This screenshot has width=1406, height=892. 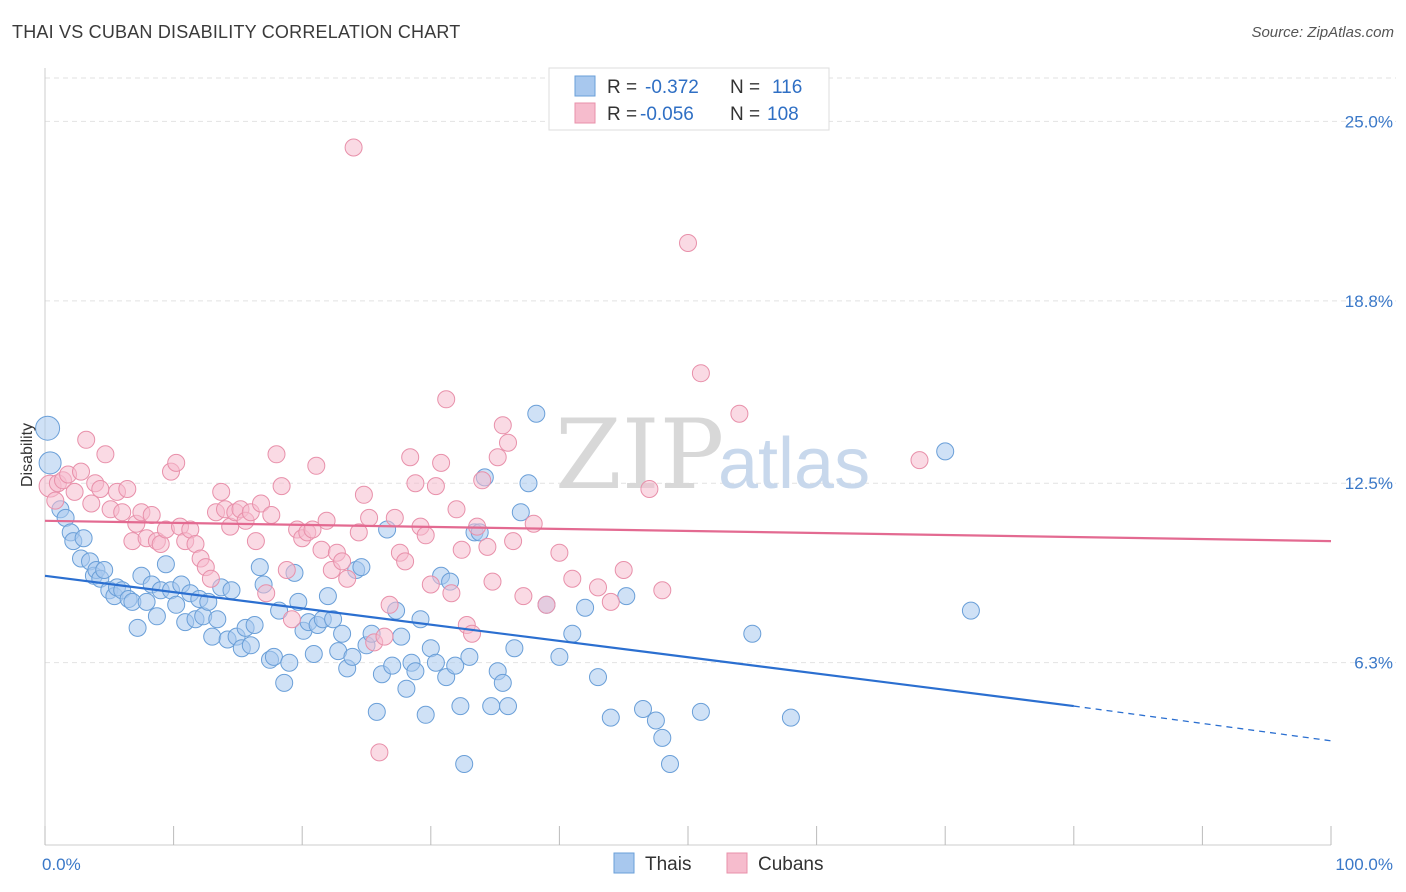 I want to click on legend-r-label-cubans: R =, so click(x=622, y=114).